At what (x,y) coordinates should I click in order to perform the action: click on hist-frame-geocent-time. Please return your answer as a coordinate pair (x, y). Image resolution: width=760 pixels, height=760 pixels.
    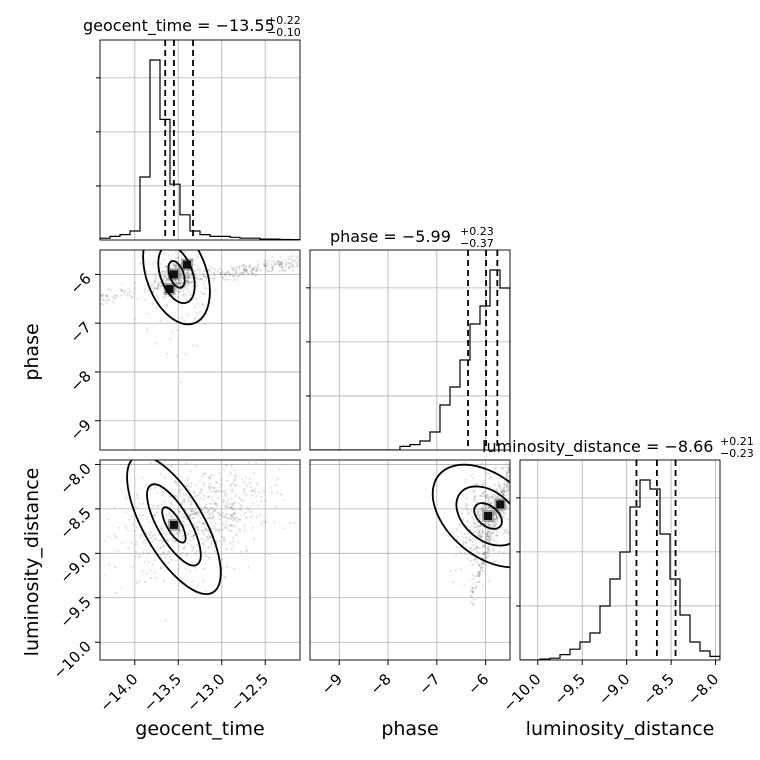
    Looking at the image, I should click on (200, 140).